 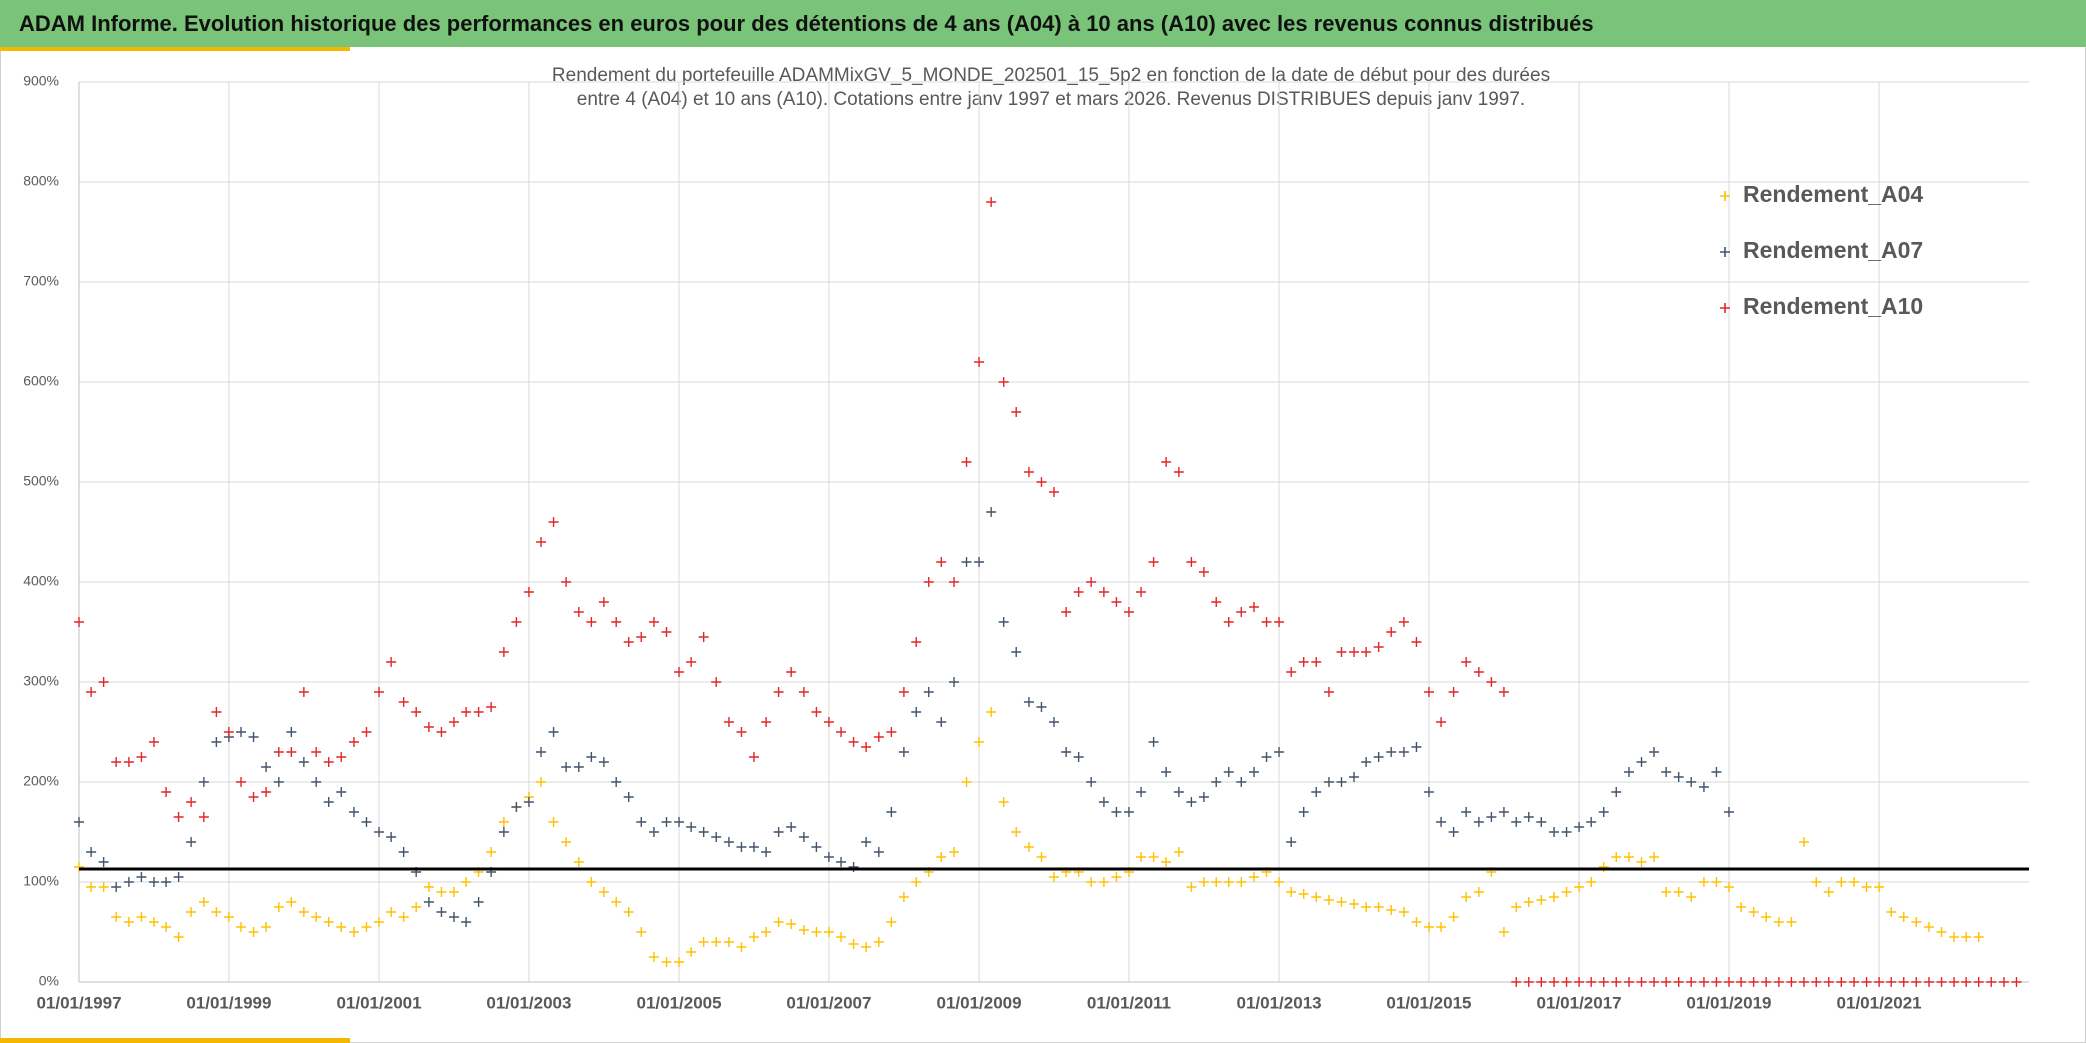 I want to click on header-bar, so click(x=1043, y=23).